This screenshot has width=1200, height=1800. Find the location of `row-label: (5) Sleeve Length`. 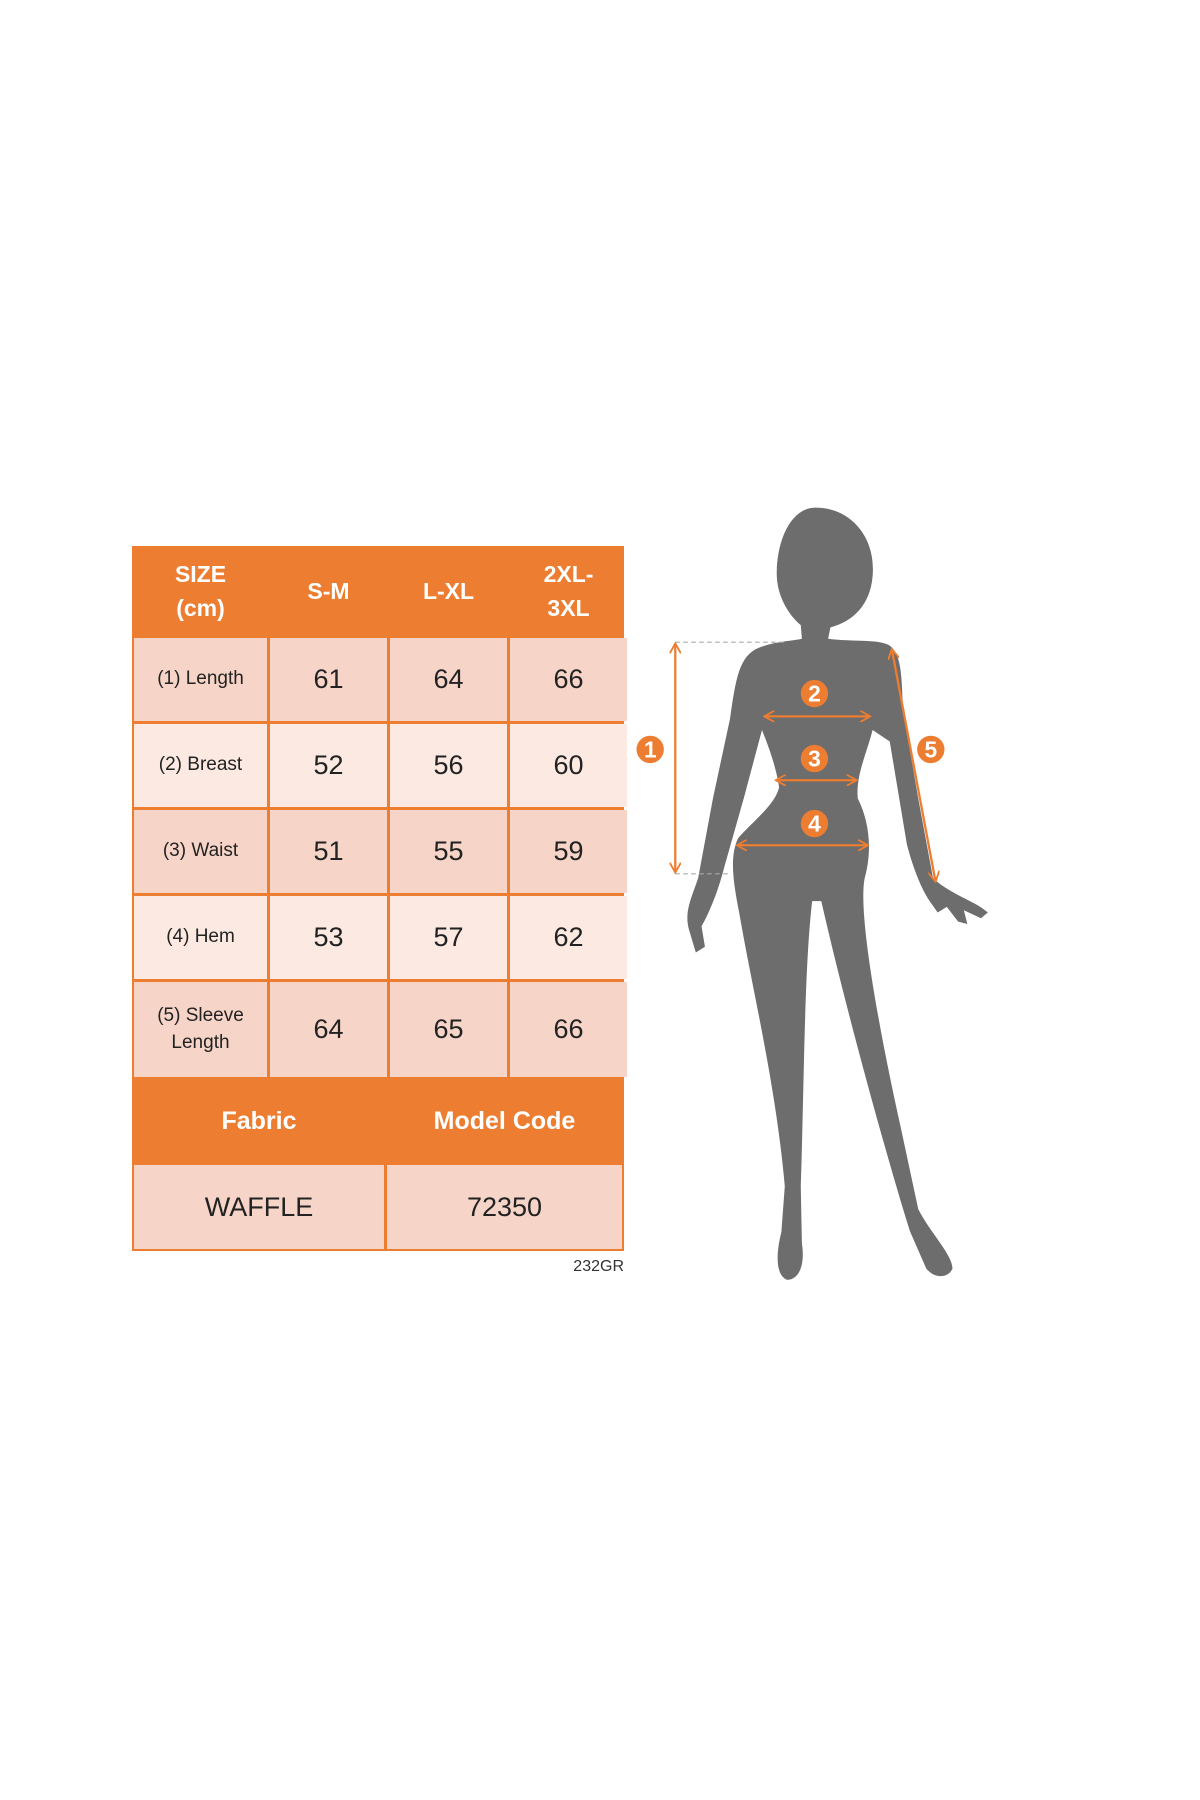

row-label: (5) Sleeve Length is located at coordinates (200, 1029).